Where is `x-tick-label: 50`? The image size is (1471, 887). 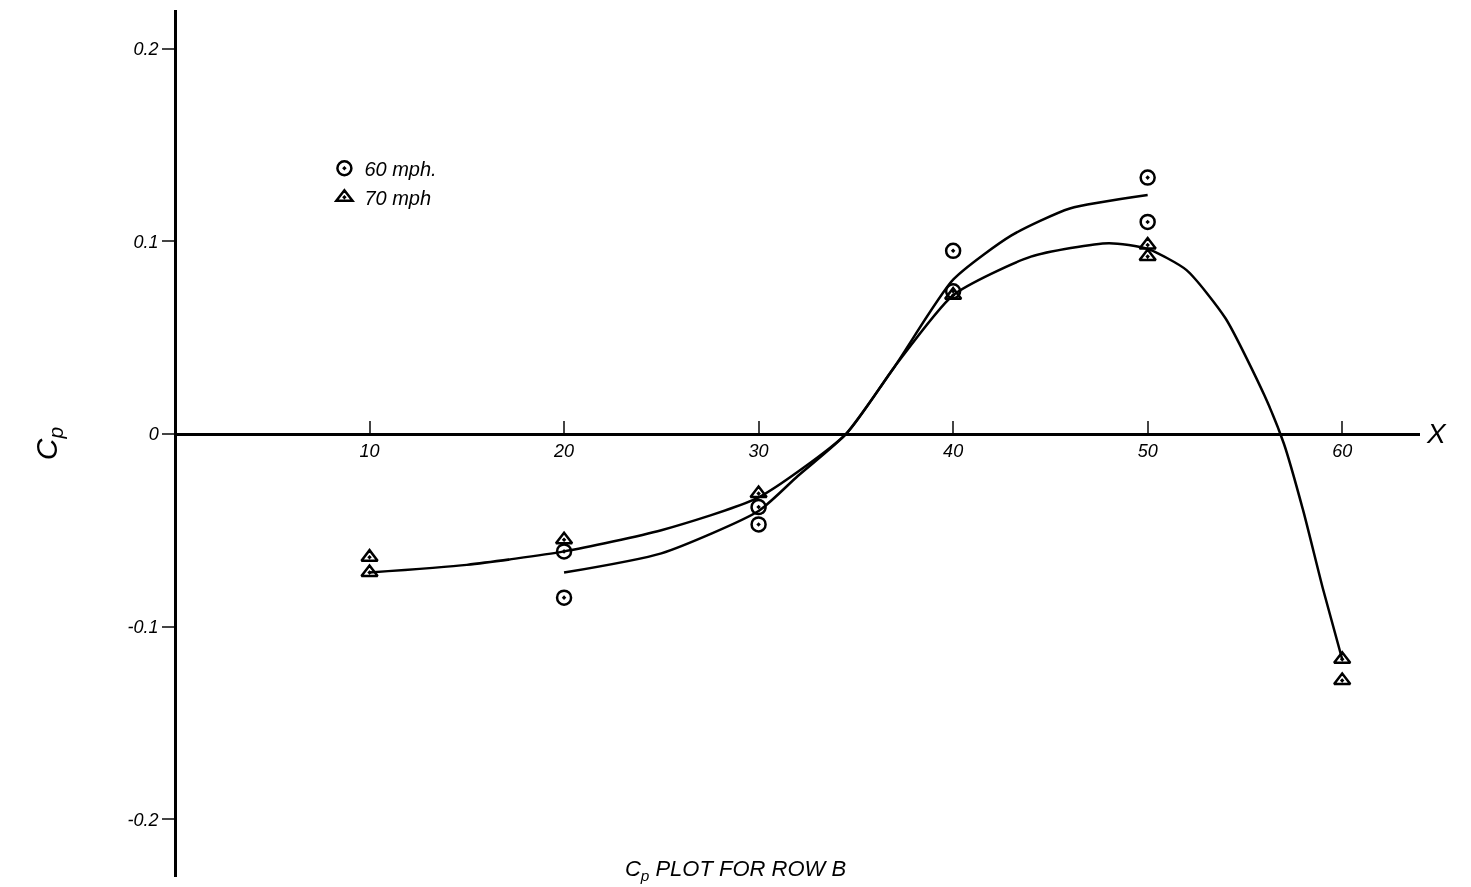 x-tick-label: 50 is located at coordinates (1147, 451).